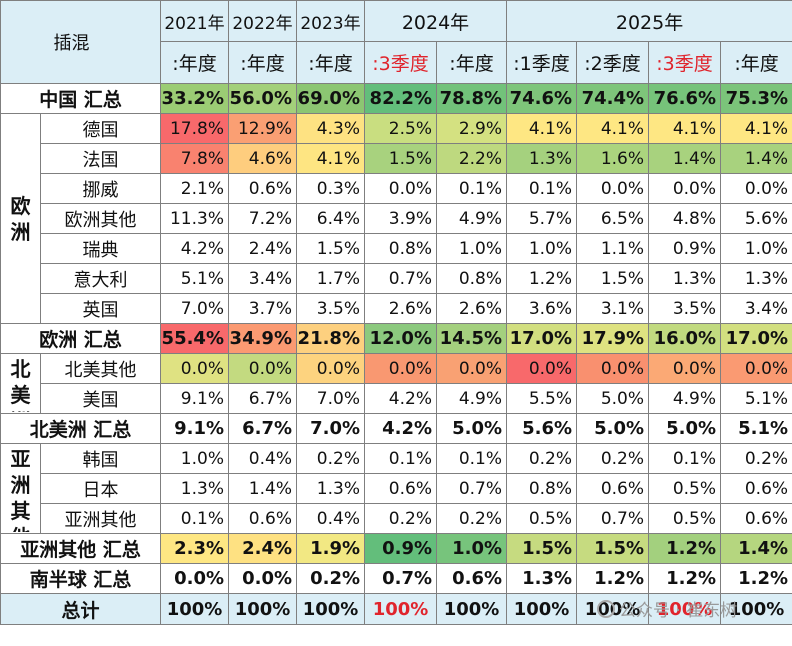 Image resolution: width=792 pixels, height=646 pixels. What do you see at coordinates (194, 128) in the screenshot?
I see `value-cell: 17.8%` at bounding box center [194, 128].